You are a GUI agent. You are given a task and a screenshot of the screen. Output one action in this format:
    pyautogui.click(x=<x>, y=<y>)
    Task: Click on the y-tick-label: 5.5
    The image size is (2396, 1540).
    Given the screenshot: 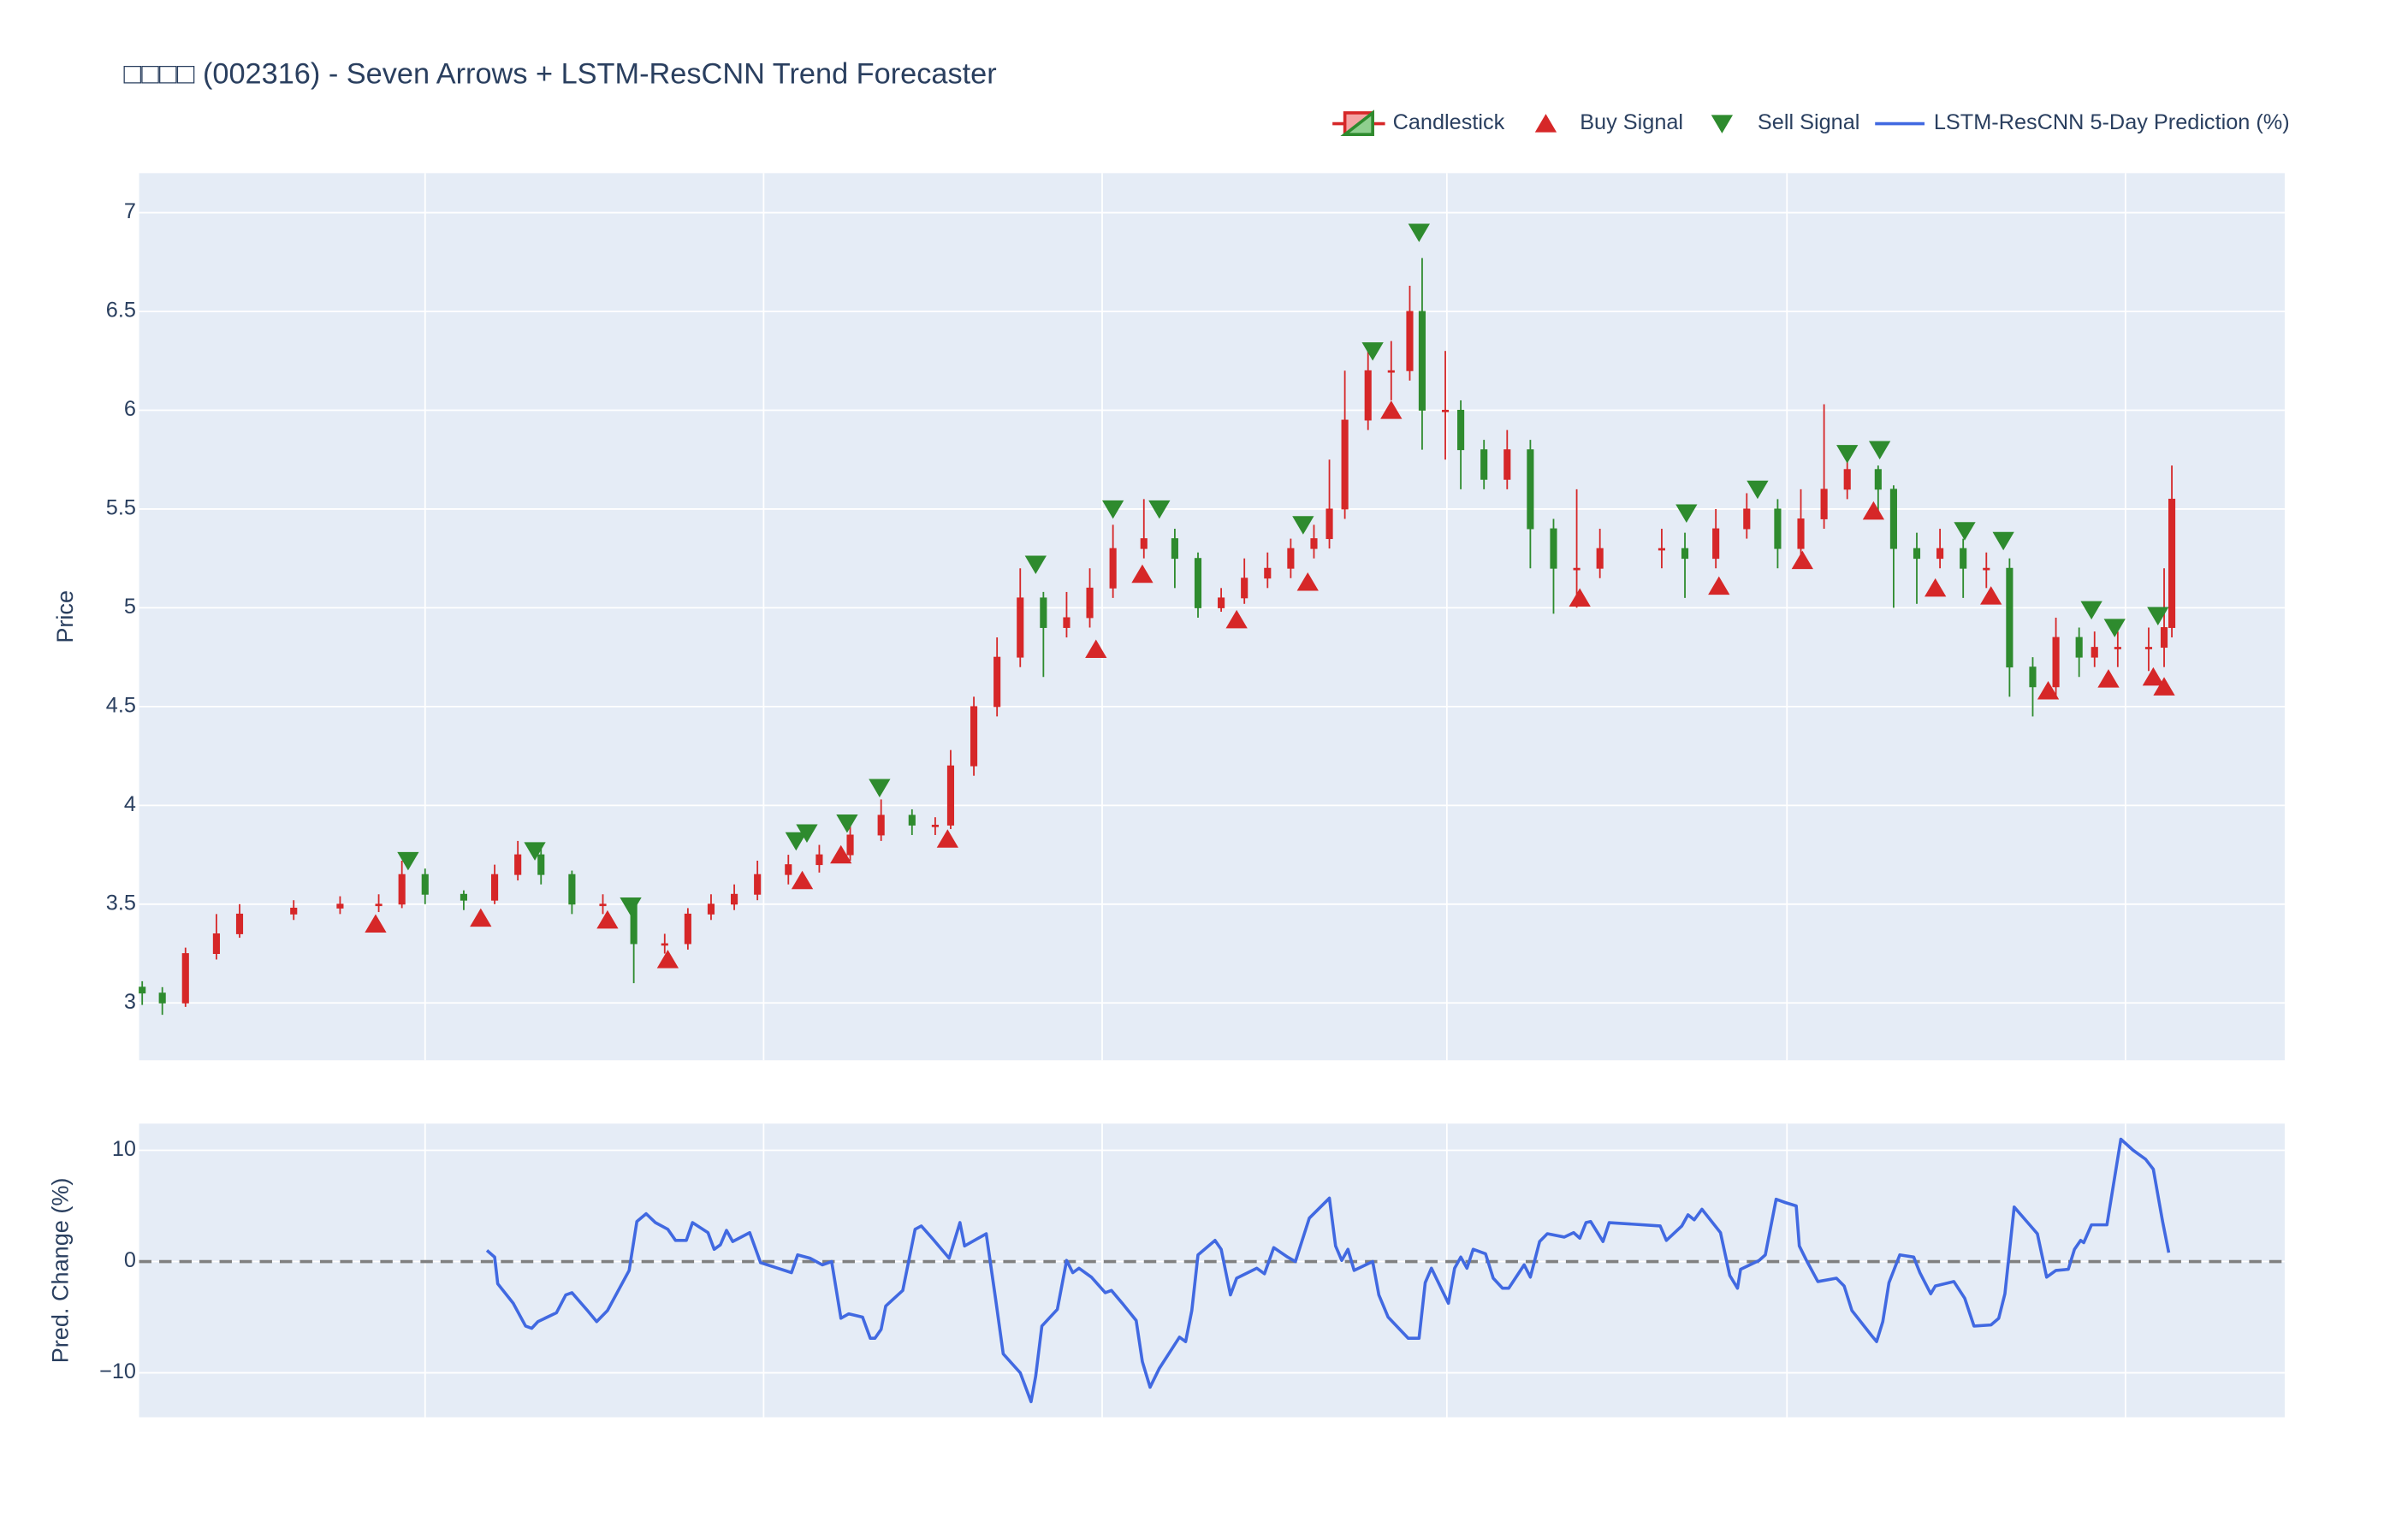 What is the action you would take?
    pyautogui.click(x=121, y=508)
    